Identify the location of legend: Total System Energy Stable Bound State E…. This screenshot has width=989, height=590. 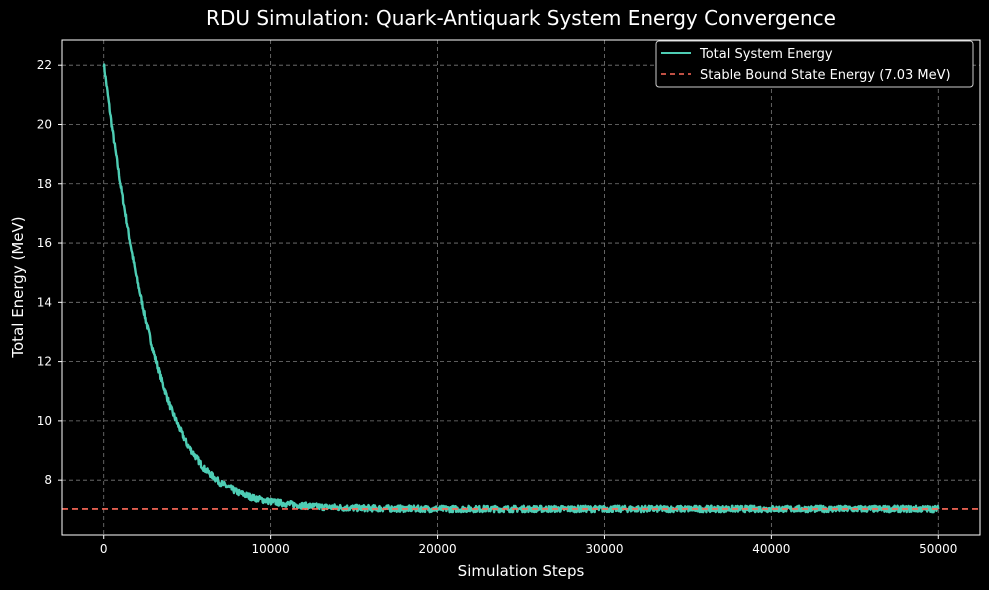
(814, 64).